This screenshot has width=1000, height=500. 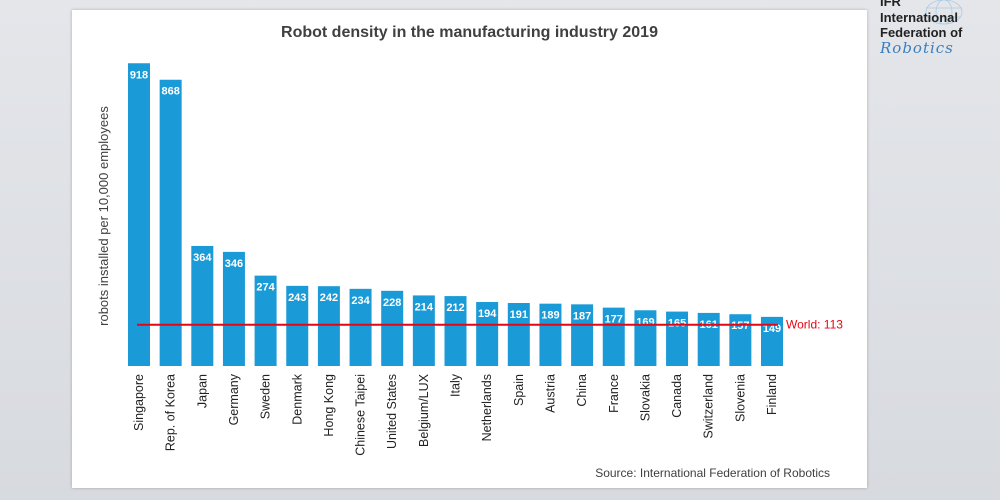 What do you see at coordinates (487, 314) in the screenshot?
I see `bar-value-label: 194` at bounding box center [487, 314].